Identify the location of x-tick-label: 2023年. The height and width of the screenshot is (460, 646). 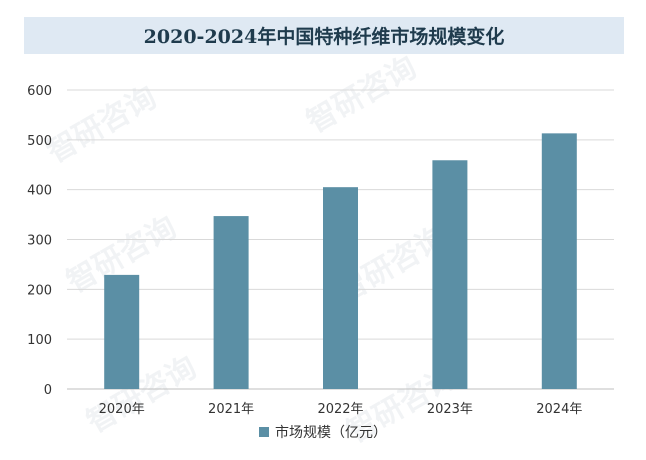
(450, 409).